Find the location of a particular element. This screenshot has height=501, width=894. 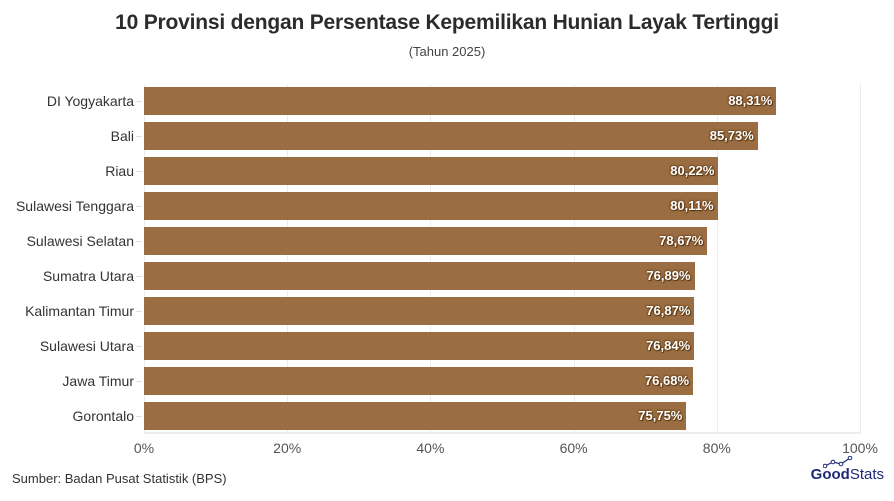

category-label: Sulawesi Utara is located at coordinates (86, 346).